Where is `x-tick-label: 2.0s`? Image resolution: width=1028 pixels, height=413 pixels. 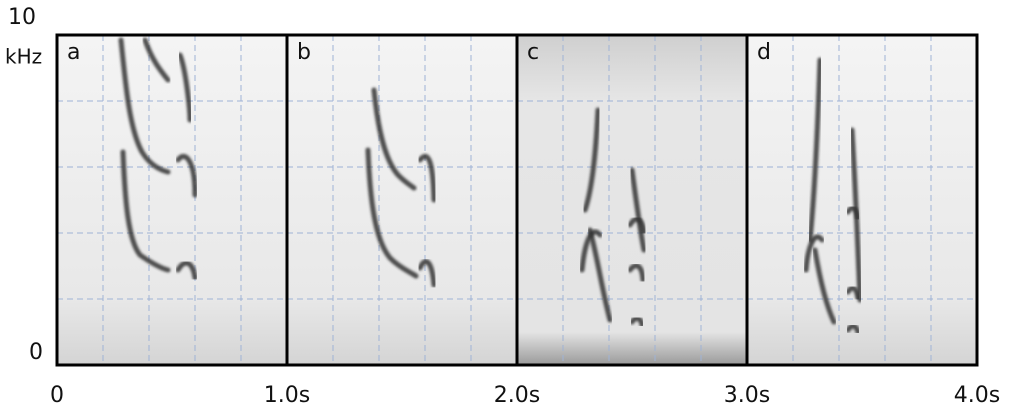
x-tick-label: 2.0s is located at coordinates (517, 395).